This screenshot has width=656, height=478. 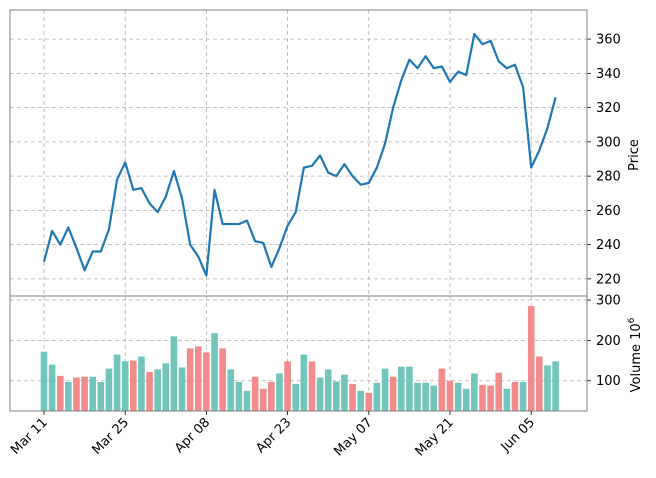 What do you see at coordinates (608, 341) in the screenshot?
I see `volume-ytick-label: 200` at bounding box center [608, 341].